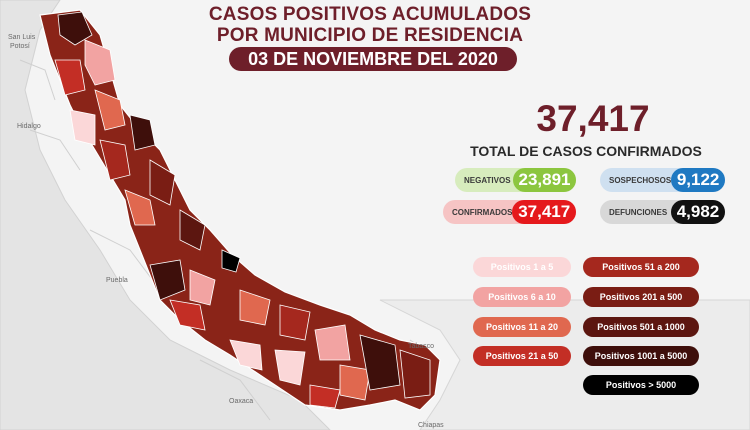 The height and width of the screenshot is (430, 750). I want to click on confirmados-label: CONFIRMADOS, so click(482, 212).